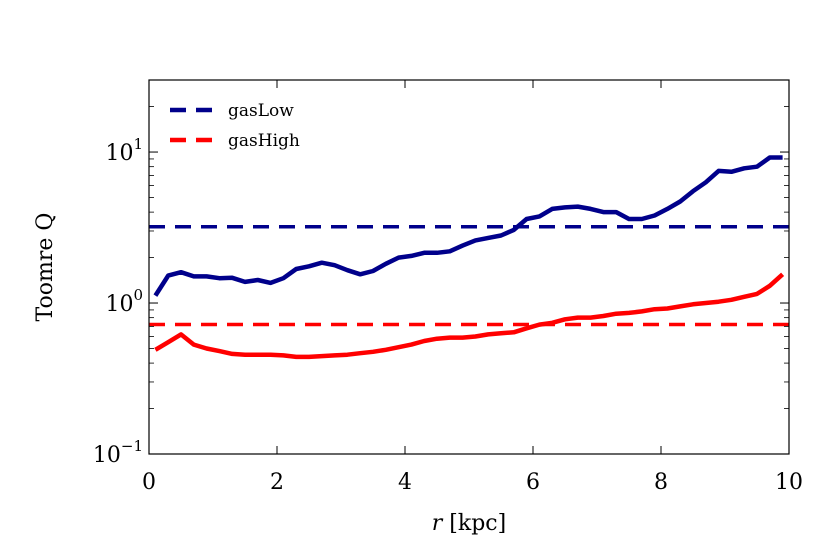 This screenshot has height=554, width=831. I want to click on series-line-gashigh, so click(469, 316).